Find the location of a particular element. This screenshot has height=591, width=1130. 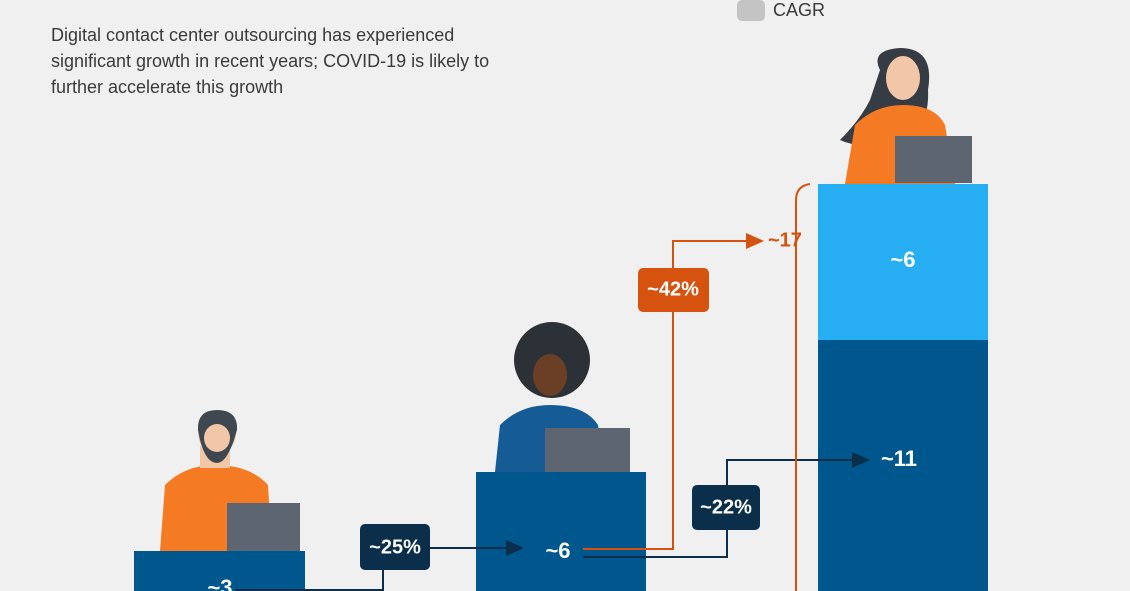

bracket is located at coordinates (803, 387).